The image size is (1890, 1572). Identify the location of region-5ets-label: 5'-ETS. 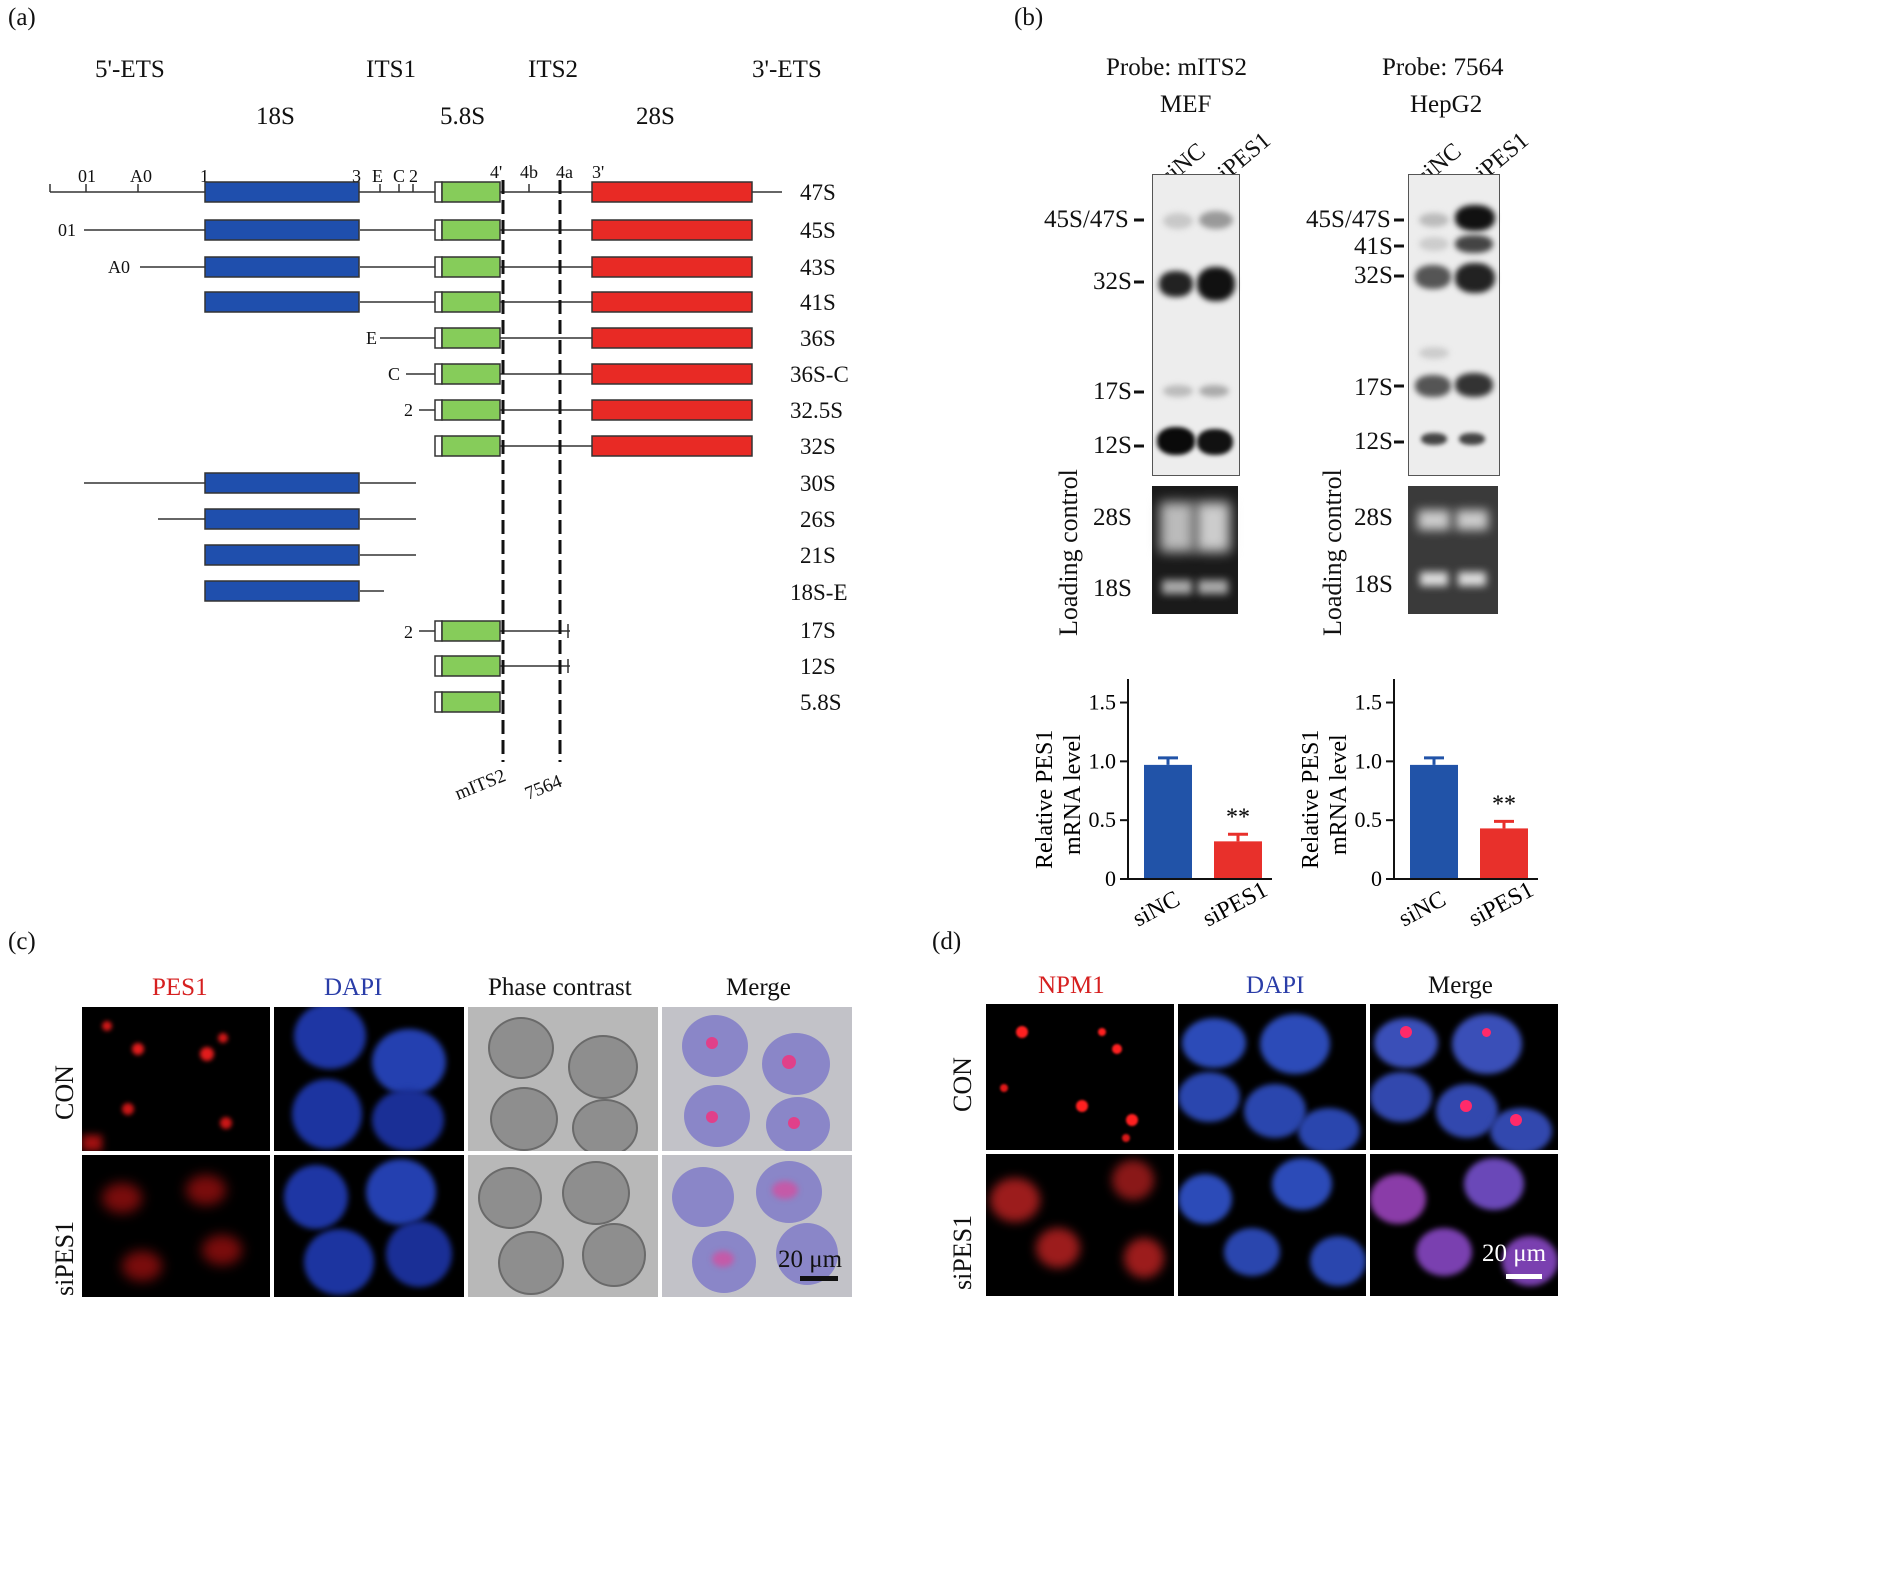
(130, 69).